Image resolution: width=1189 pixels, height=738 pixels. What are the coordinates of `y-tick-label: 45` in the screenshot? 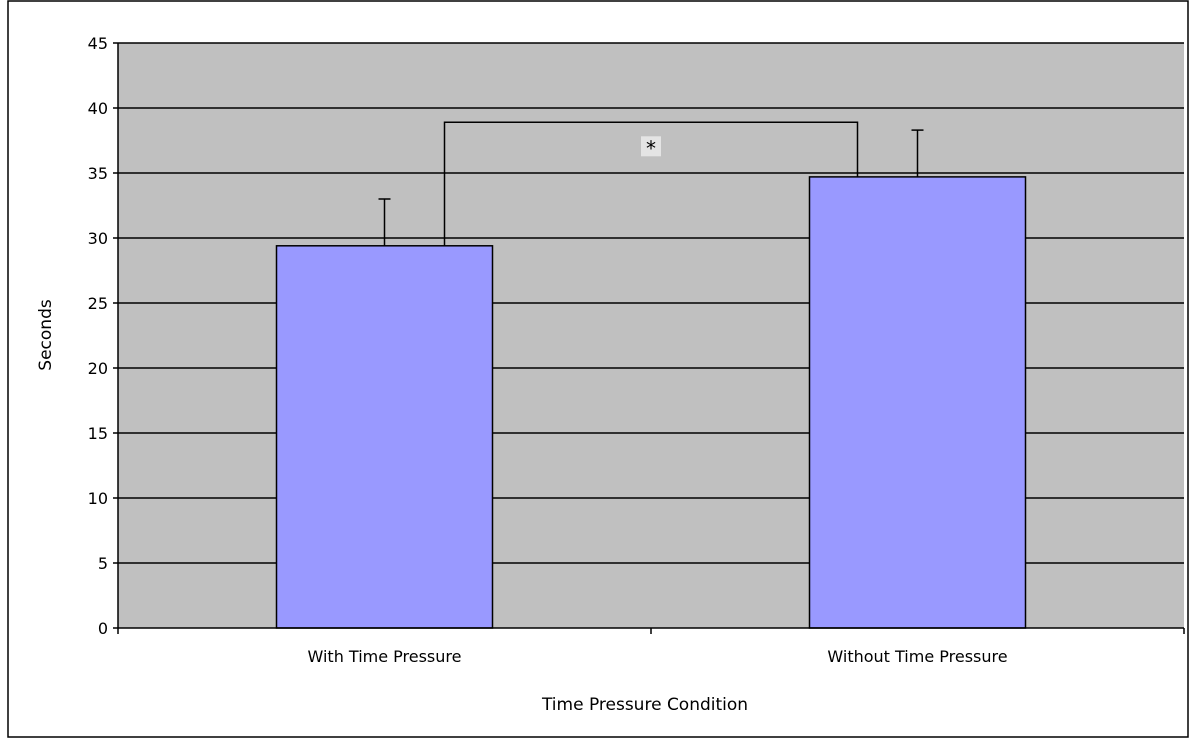 It's located at (98, 43).